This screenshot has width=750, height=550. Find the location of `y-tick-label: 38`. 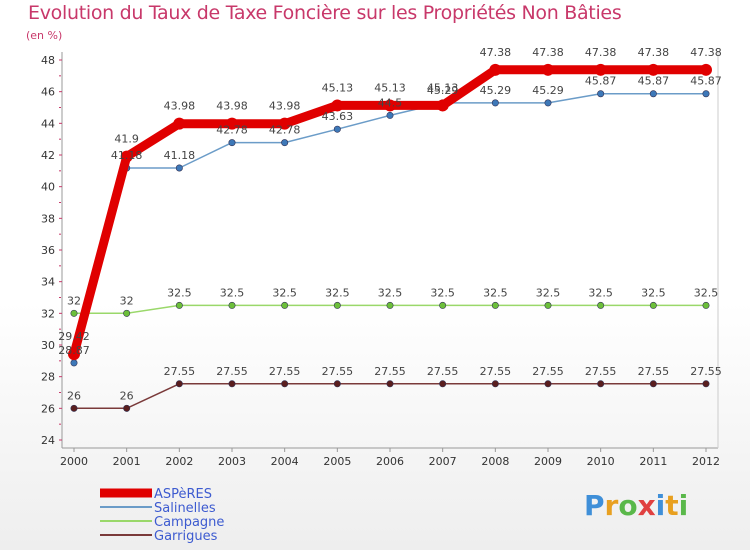

y-tick-label: 38 is located at coordinates (48, 218).